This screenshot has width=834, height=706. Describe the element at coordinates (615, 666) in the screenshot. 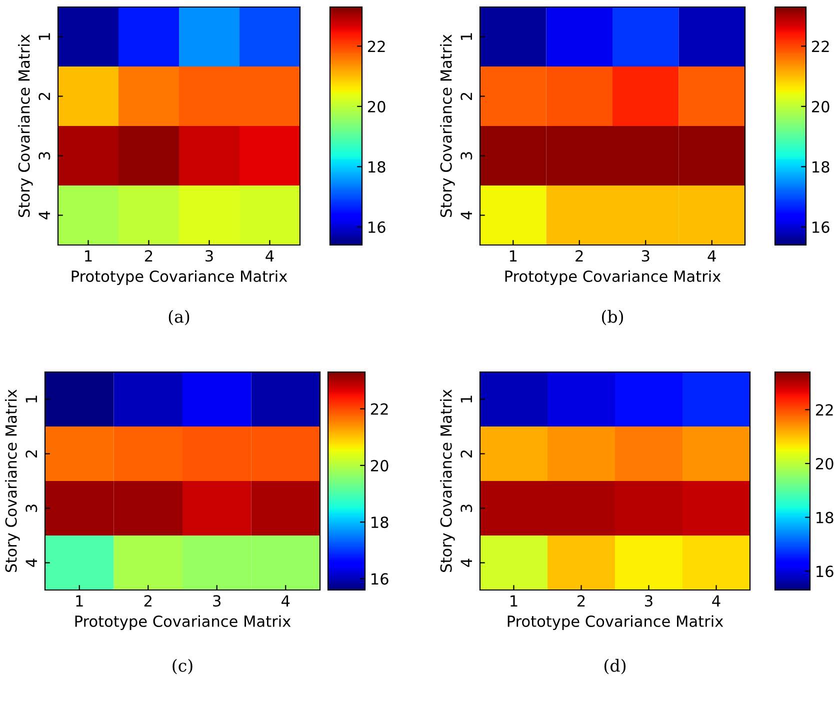

I see `text: (d)` at that location.